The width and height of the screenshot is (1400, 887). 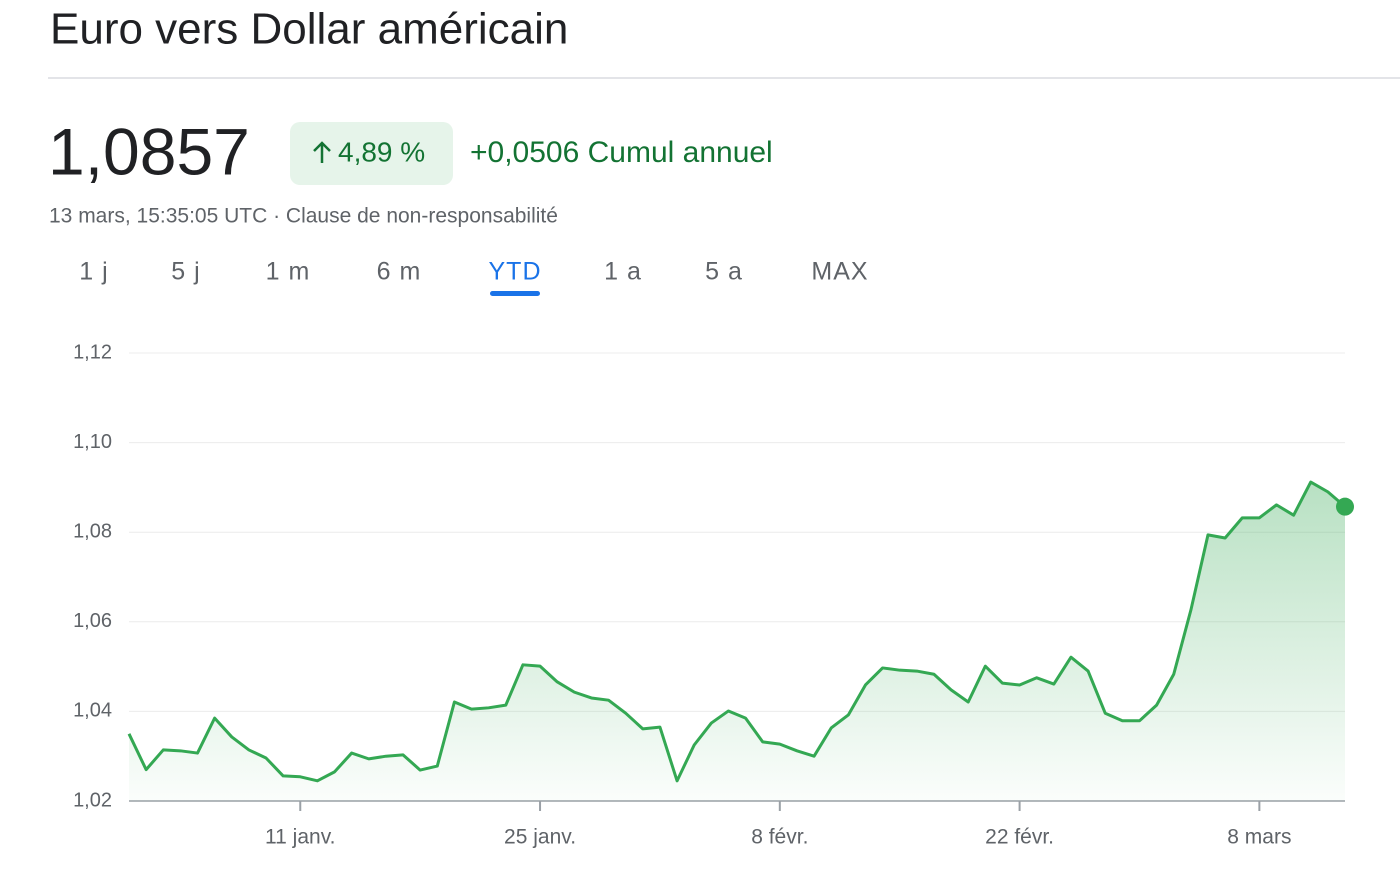 I want to click on x-tick-label: 8 févr., so click(x=779, y=837).